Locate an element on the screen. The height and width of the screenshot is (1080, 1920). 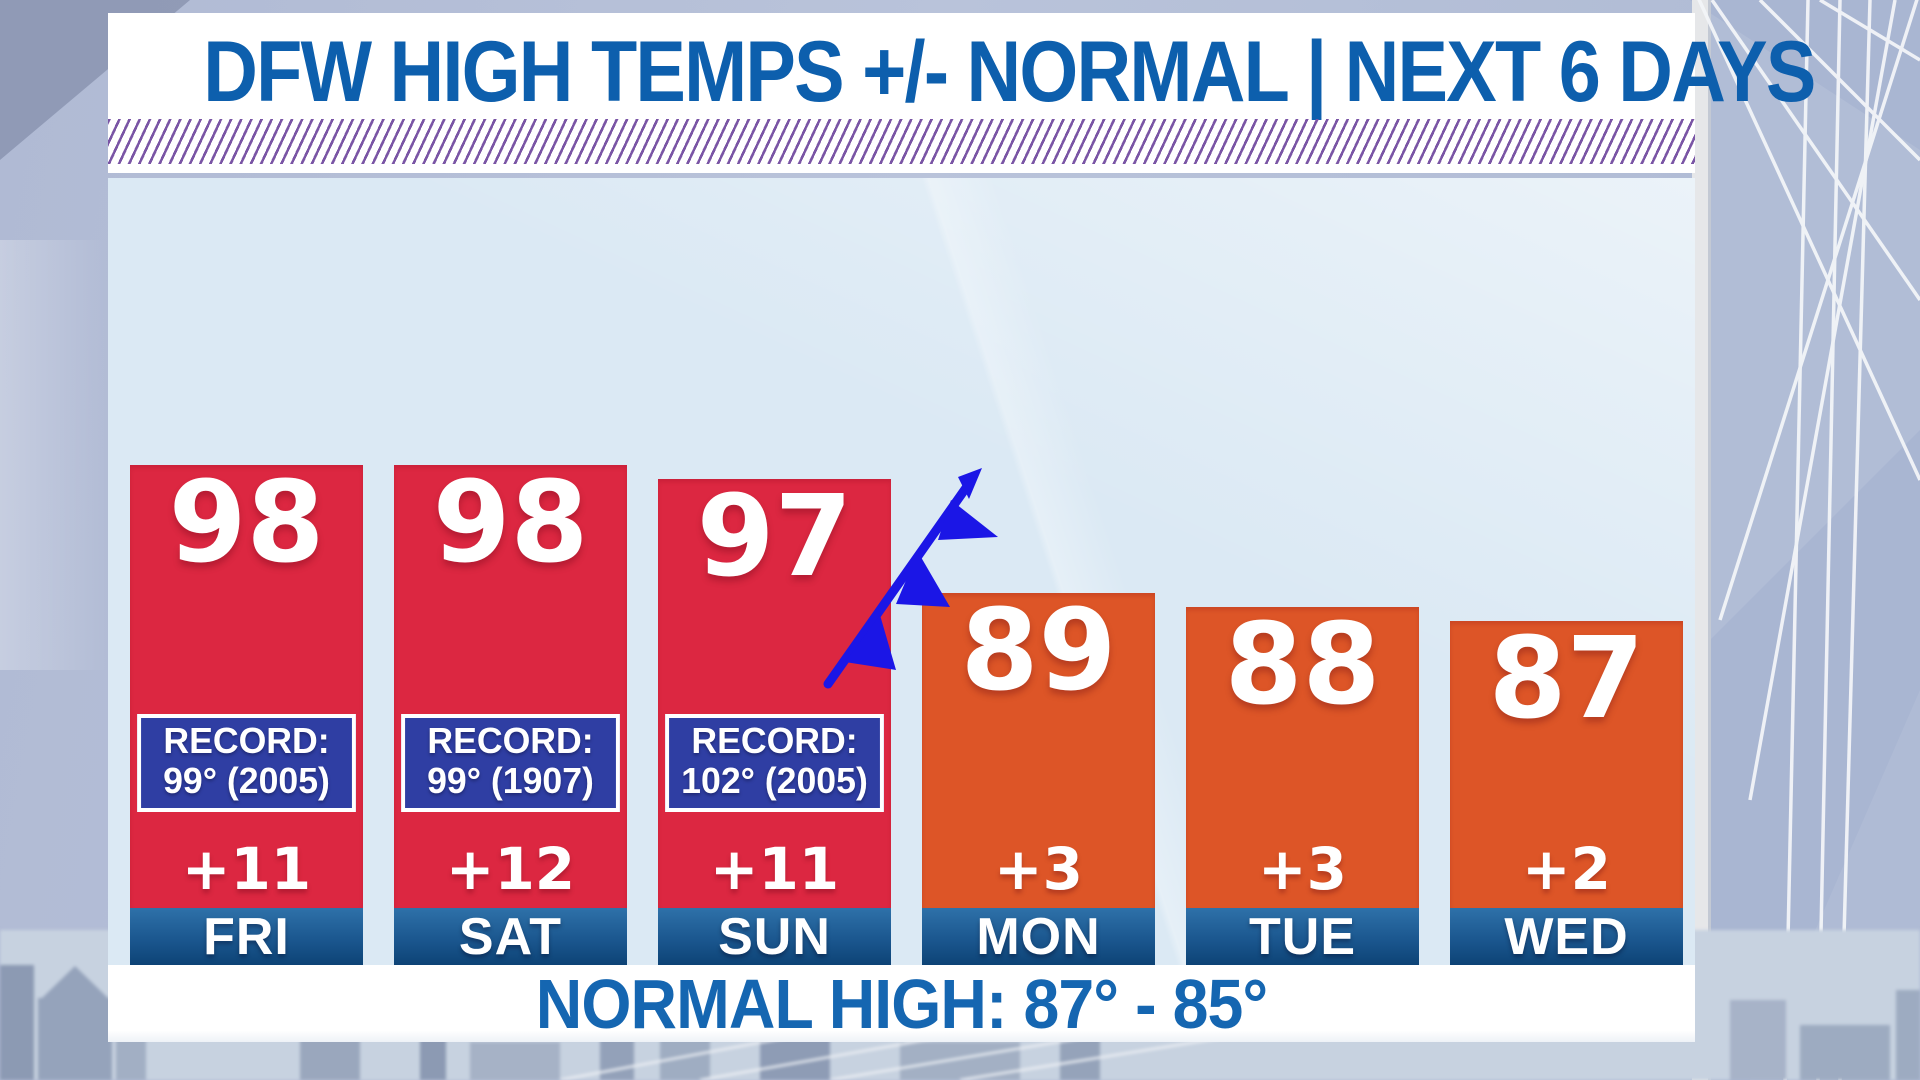
bar-sun-body: 97 RECORD: 102° (2005) +11 is located at coordinates (774, 693).